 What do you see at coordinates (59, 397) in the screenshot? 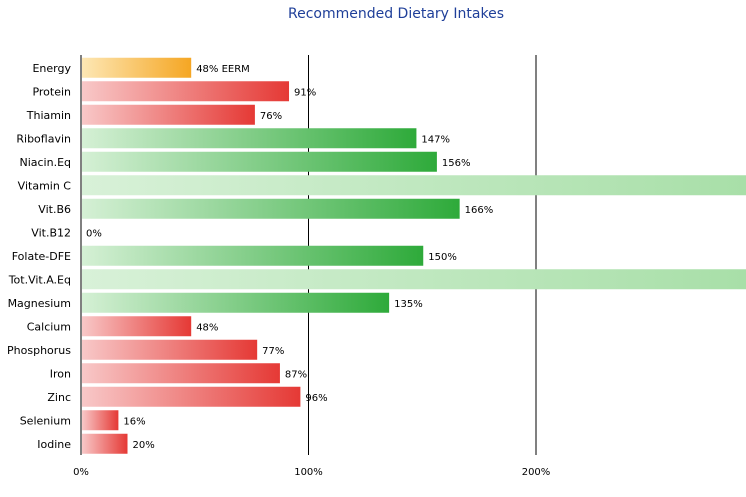
I see `category-label: Zinc` at bounding box center [59, 397].